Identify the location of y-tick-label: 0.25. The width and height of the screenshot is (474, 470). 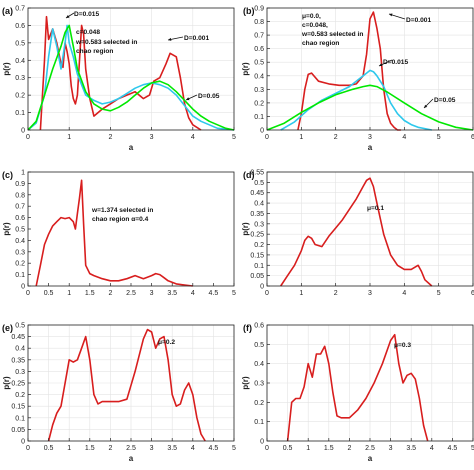
(257, 235).